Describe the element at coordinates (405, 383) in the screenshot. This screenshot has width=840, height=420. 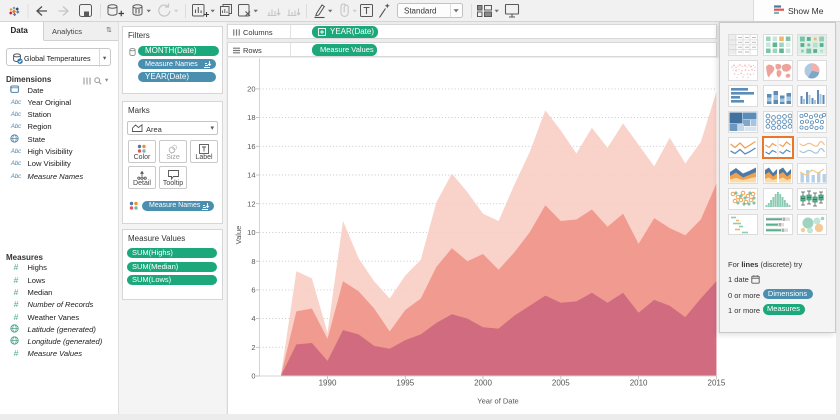
I see `svg-text: 1995` at that location.